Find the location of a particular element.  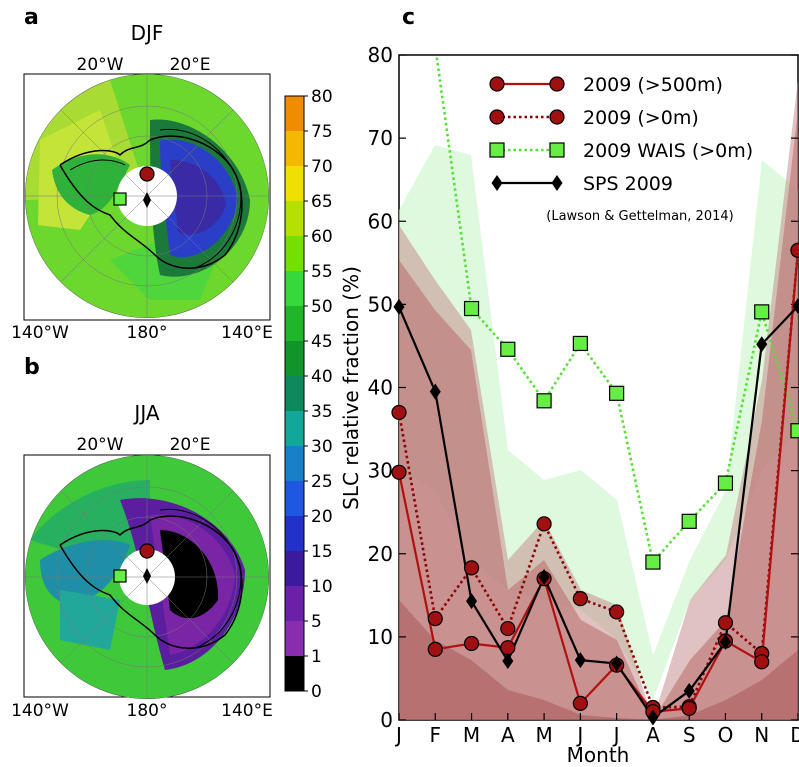

y-axis-label: SLC relative fraction (%) is located at coordinates (351, 388).